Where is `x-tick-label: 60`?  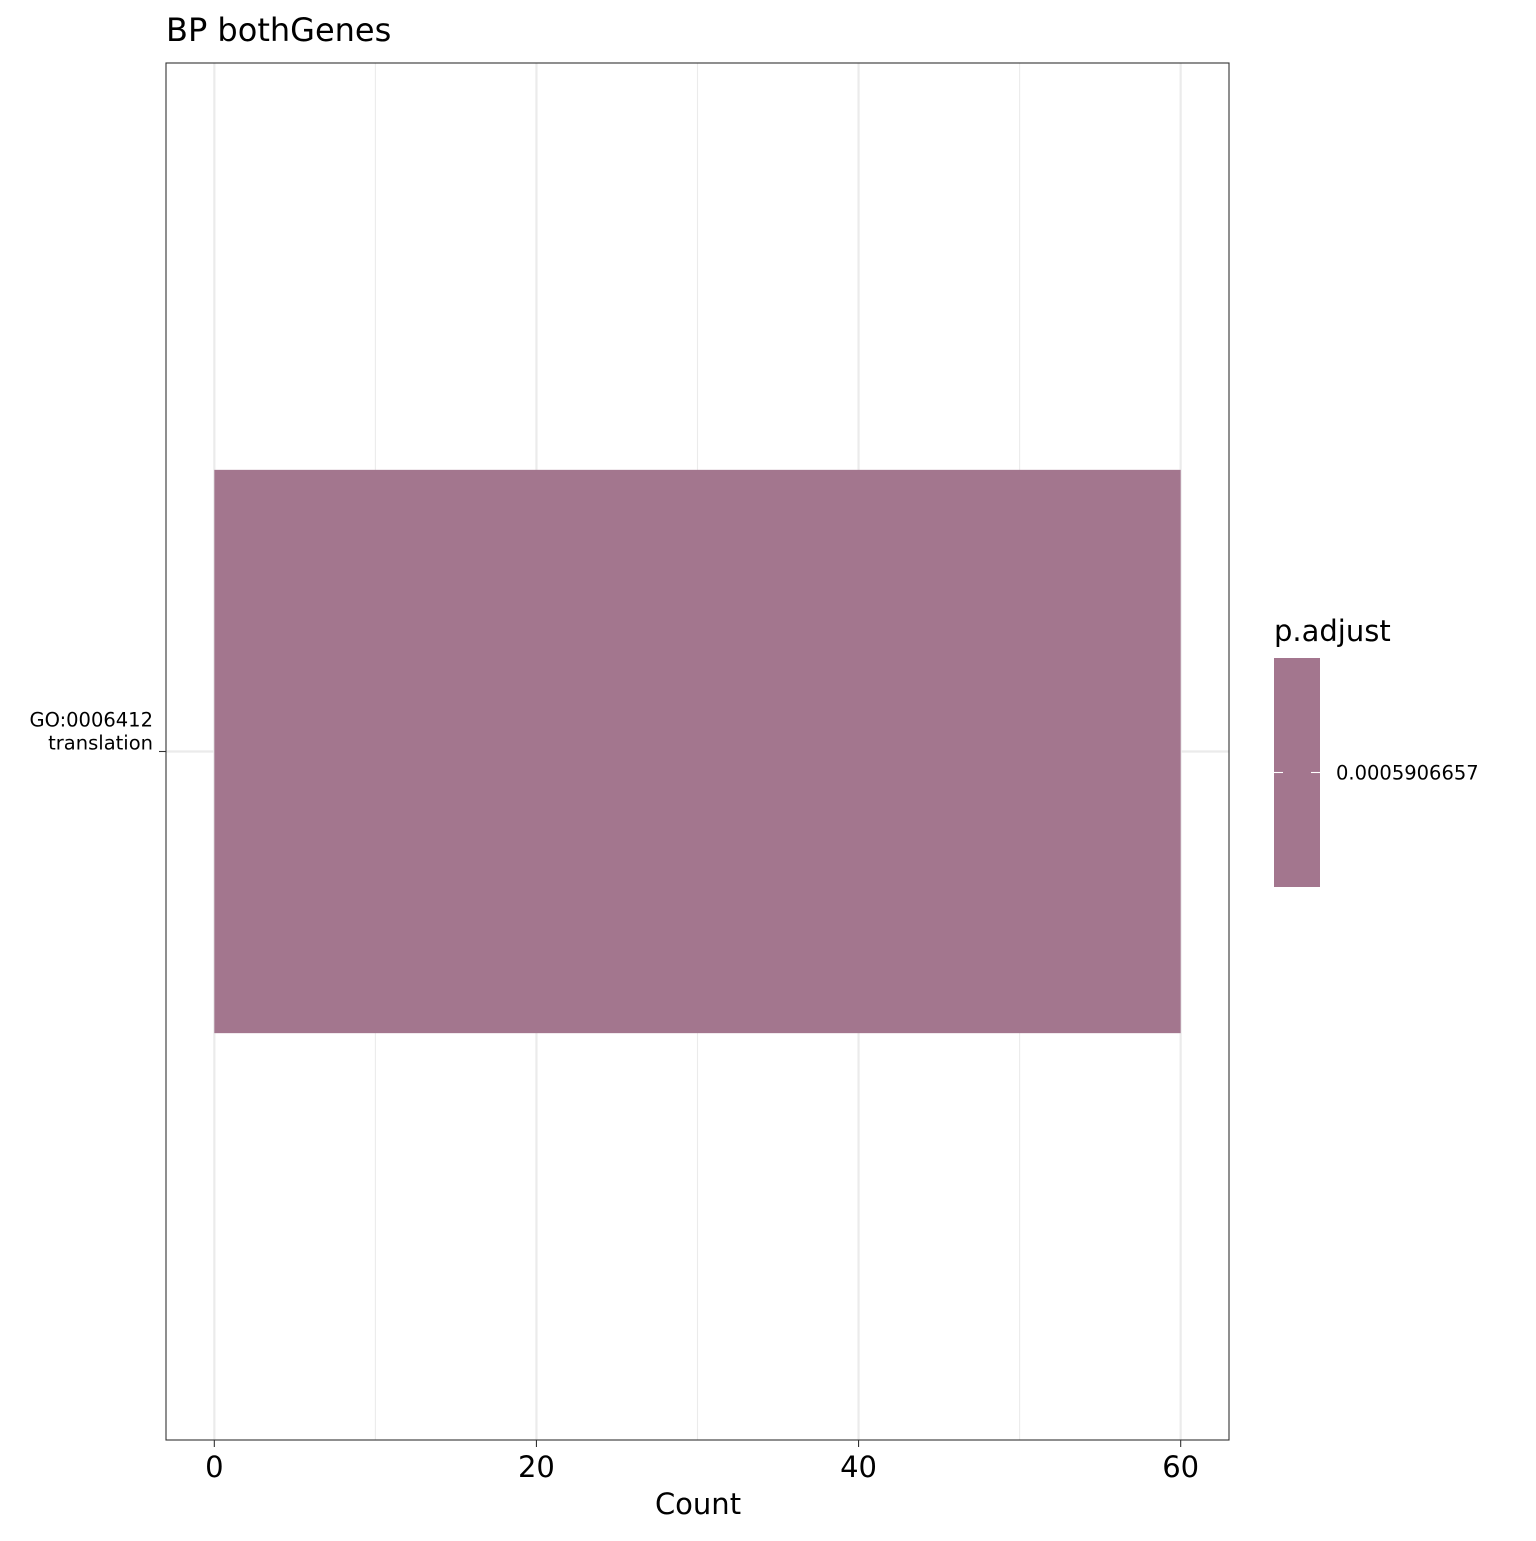 x-tick-label: 60 is located at coordinates (1180, 1467).